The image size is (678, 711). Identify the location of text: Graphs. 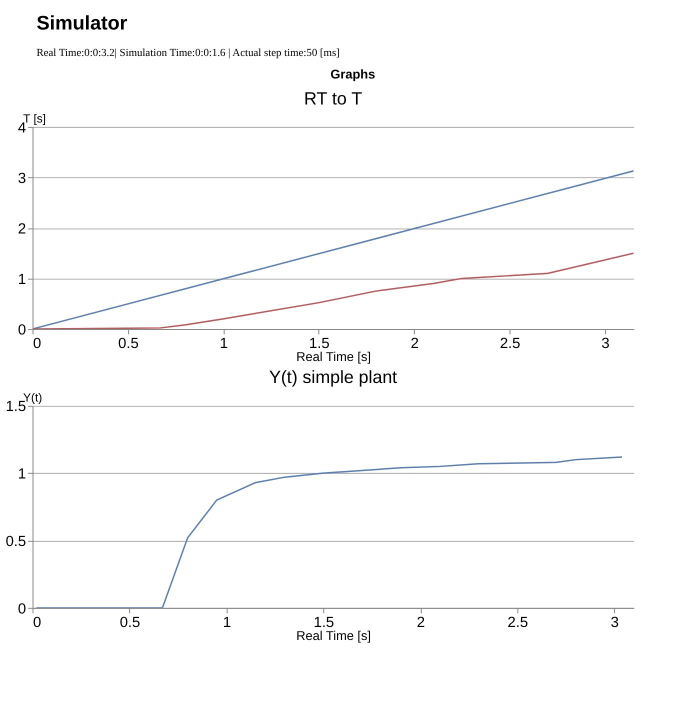
(353, 74).